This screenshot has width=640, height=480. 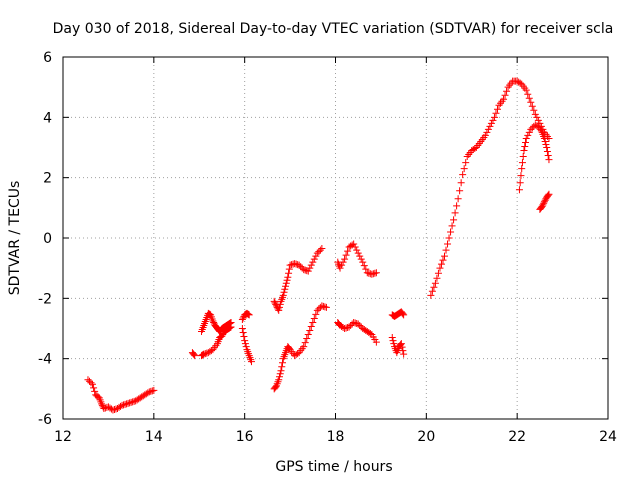 I want to click on series-seg12, so click(x=398, y=346).